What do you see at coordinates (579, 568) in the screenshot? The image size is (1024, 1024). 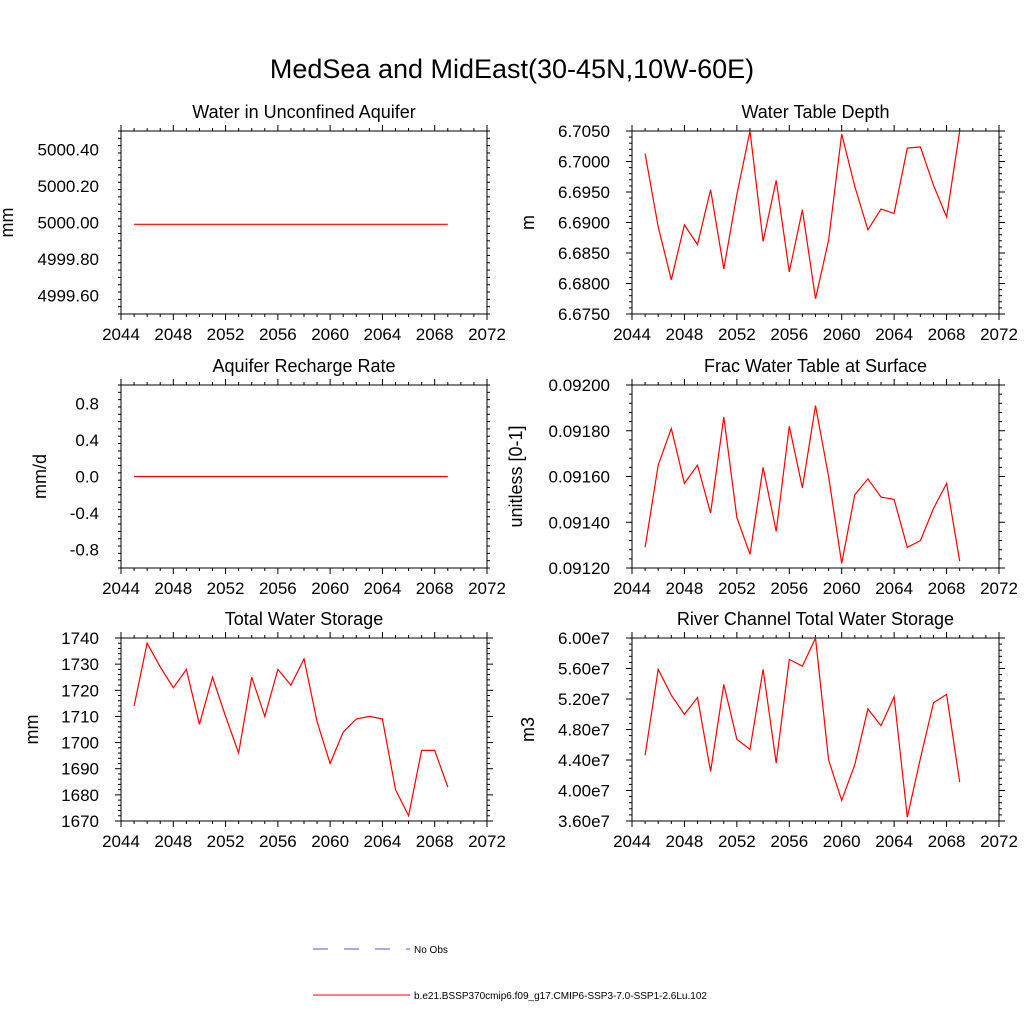 I see `y-tick-label: 0.09120` at bounding box center [579, 568].